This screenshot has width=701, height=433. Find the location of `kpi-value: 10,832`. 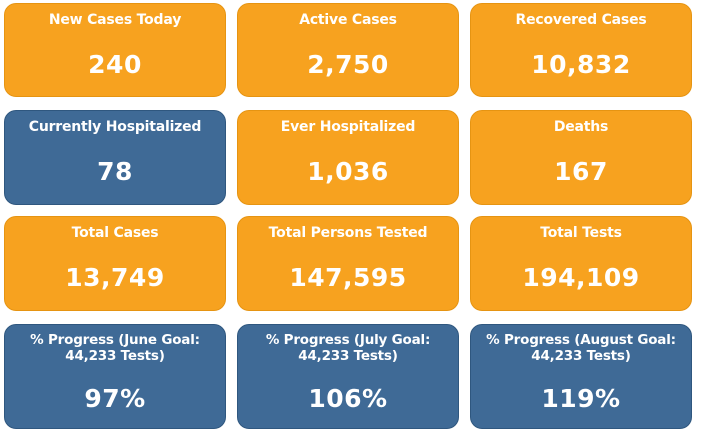

kpi-value: 10,832 is located at coordinates (581, 64).